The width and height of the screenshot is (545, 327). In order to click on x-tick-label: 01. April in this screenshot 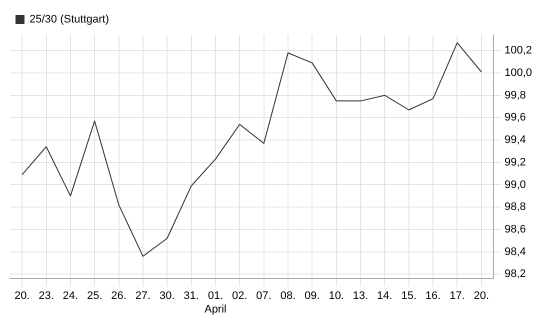, I will do `click(215, 303)`.